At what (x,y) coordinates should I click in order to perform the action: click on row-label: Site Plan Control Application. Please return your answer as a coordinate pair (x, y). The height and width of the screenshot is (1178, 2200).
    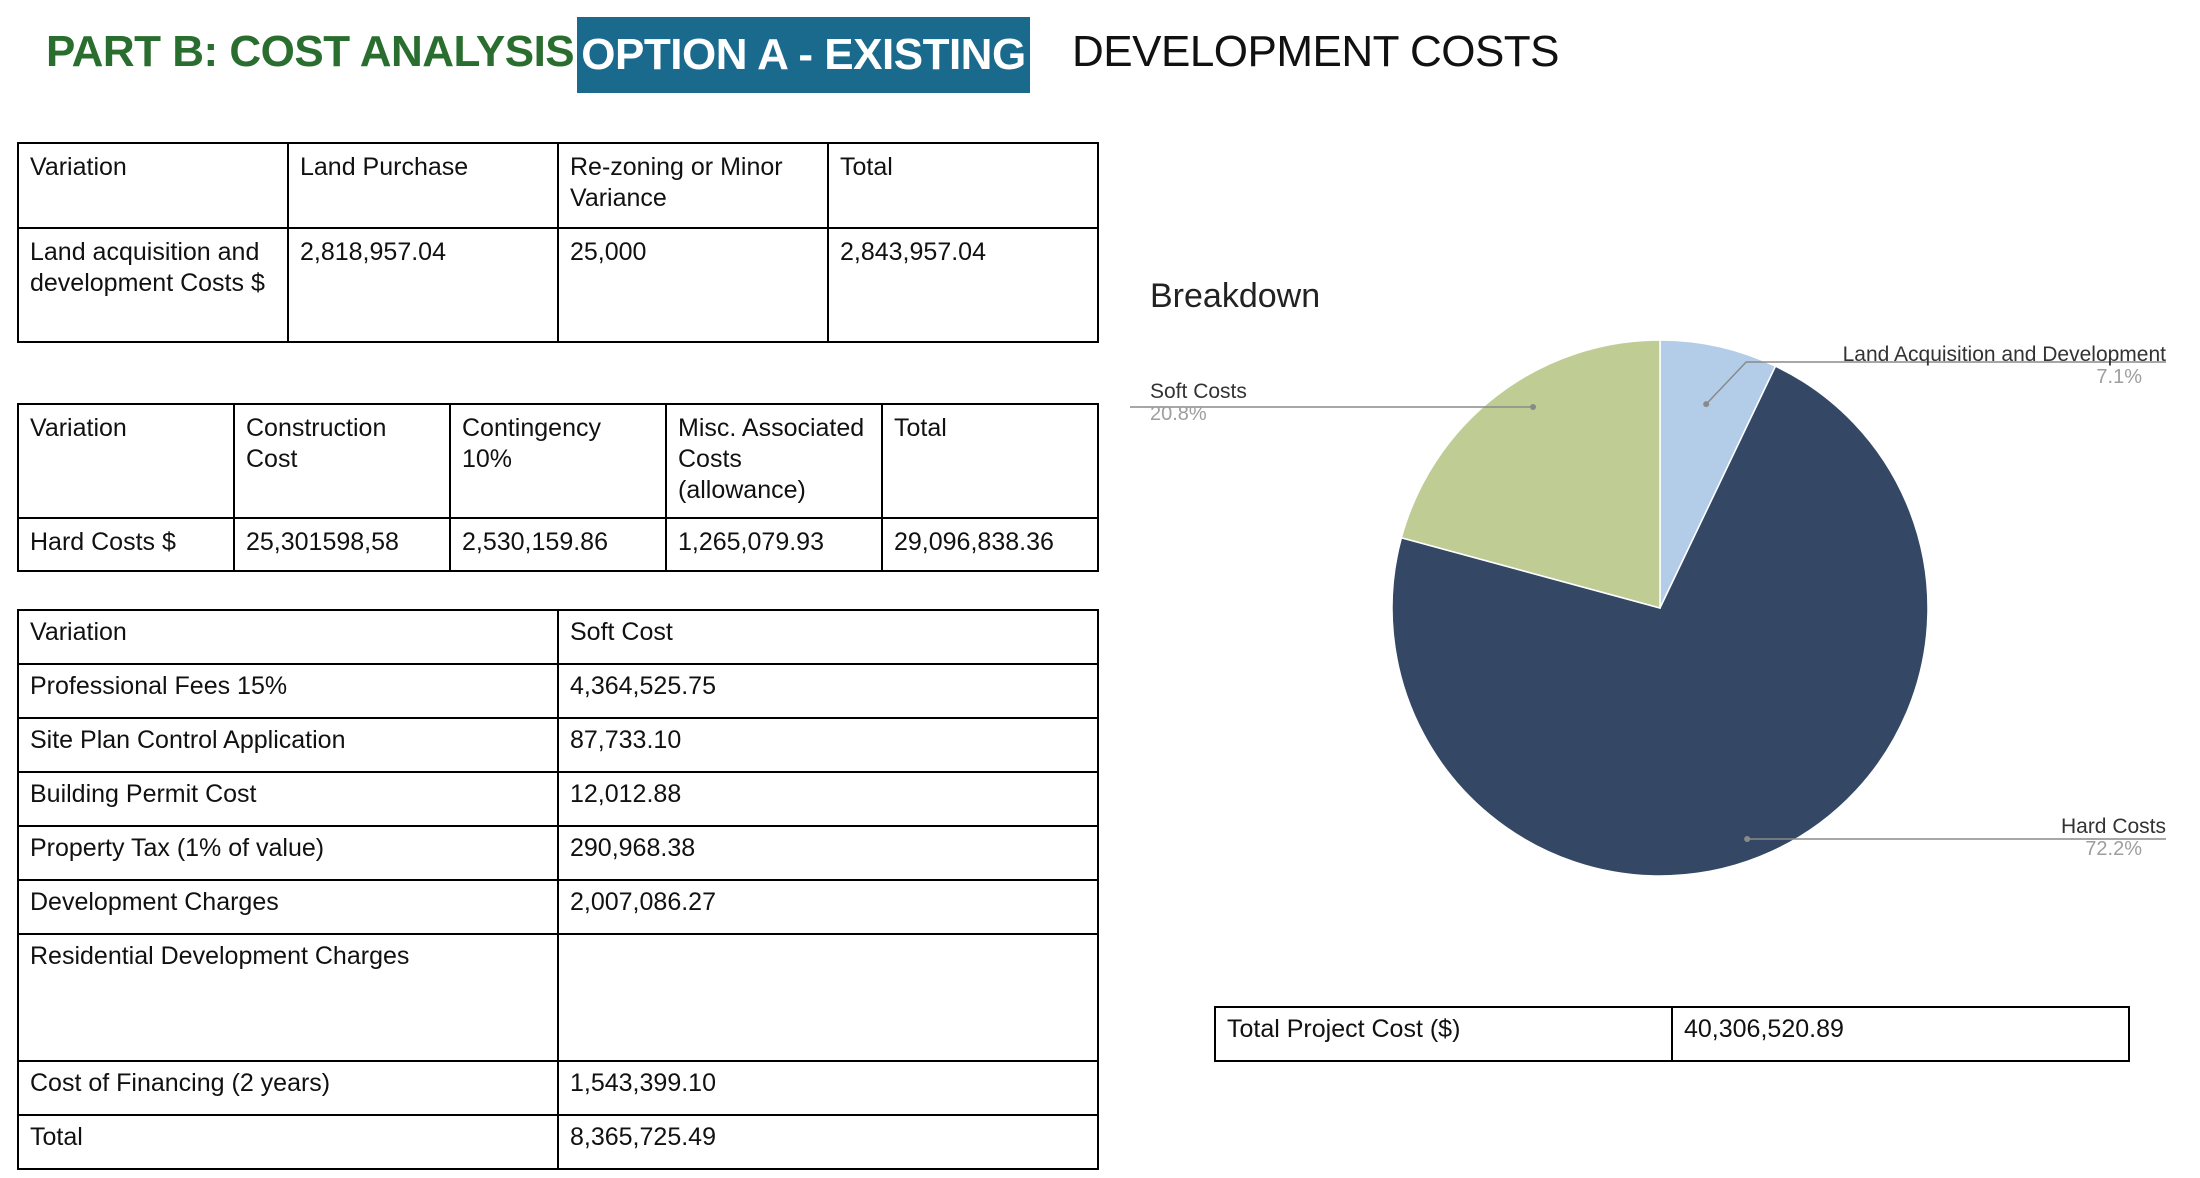
    Looking at the image, I should click on (288, 745).